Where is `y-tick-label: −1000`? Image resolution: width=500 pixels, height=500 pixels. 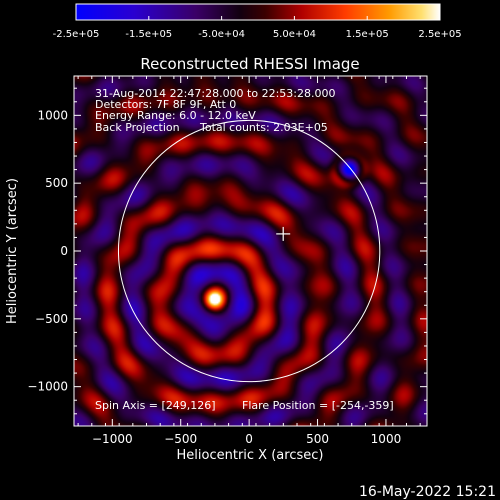
y-tick-label: −1000 is located at coordinates (47, 387).